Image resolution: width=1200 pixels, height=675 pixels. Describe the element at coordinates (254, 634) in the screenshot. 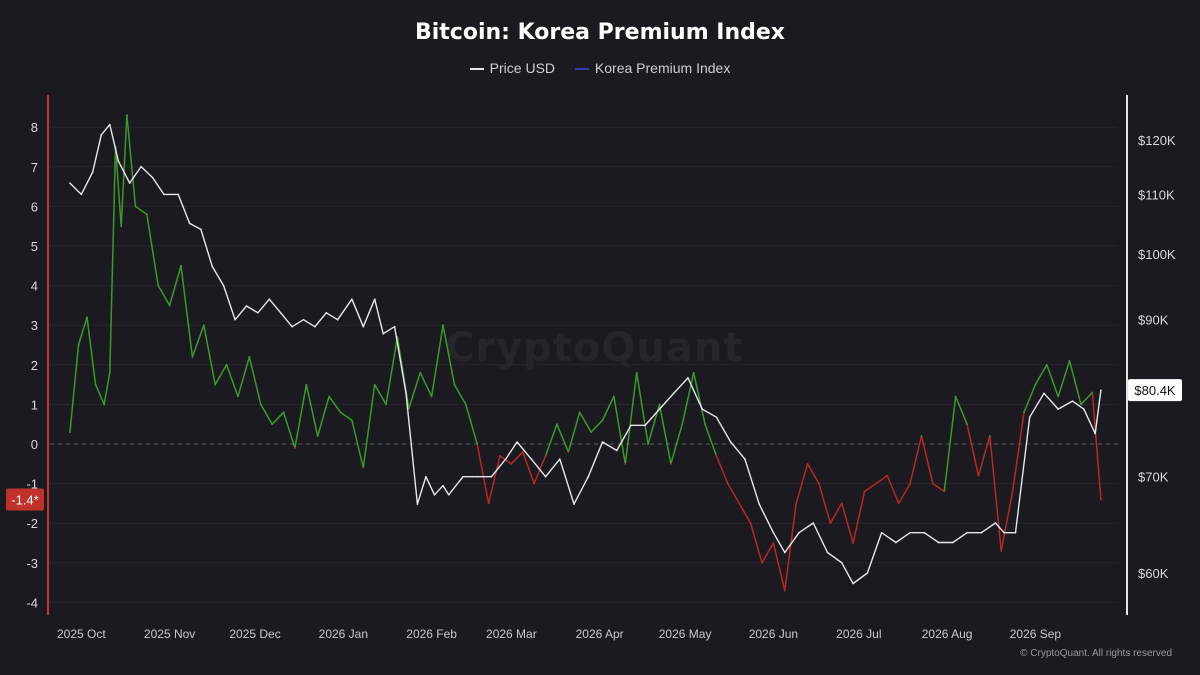

I see `x-tick-label: 2025 Dec` at that location.